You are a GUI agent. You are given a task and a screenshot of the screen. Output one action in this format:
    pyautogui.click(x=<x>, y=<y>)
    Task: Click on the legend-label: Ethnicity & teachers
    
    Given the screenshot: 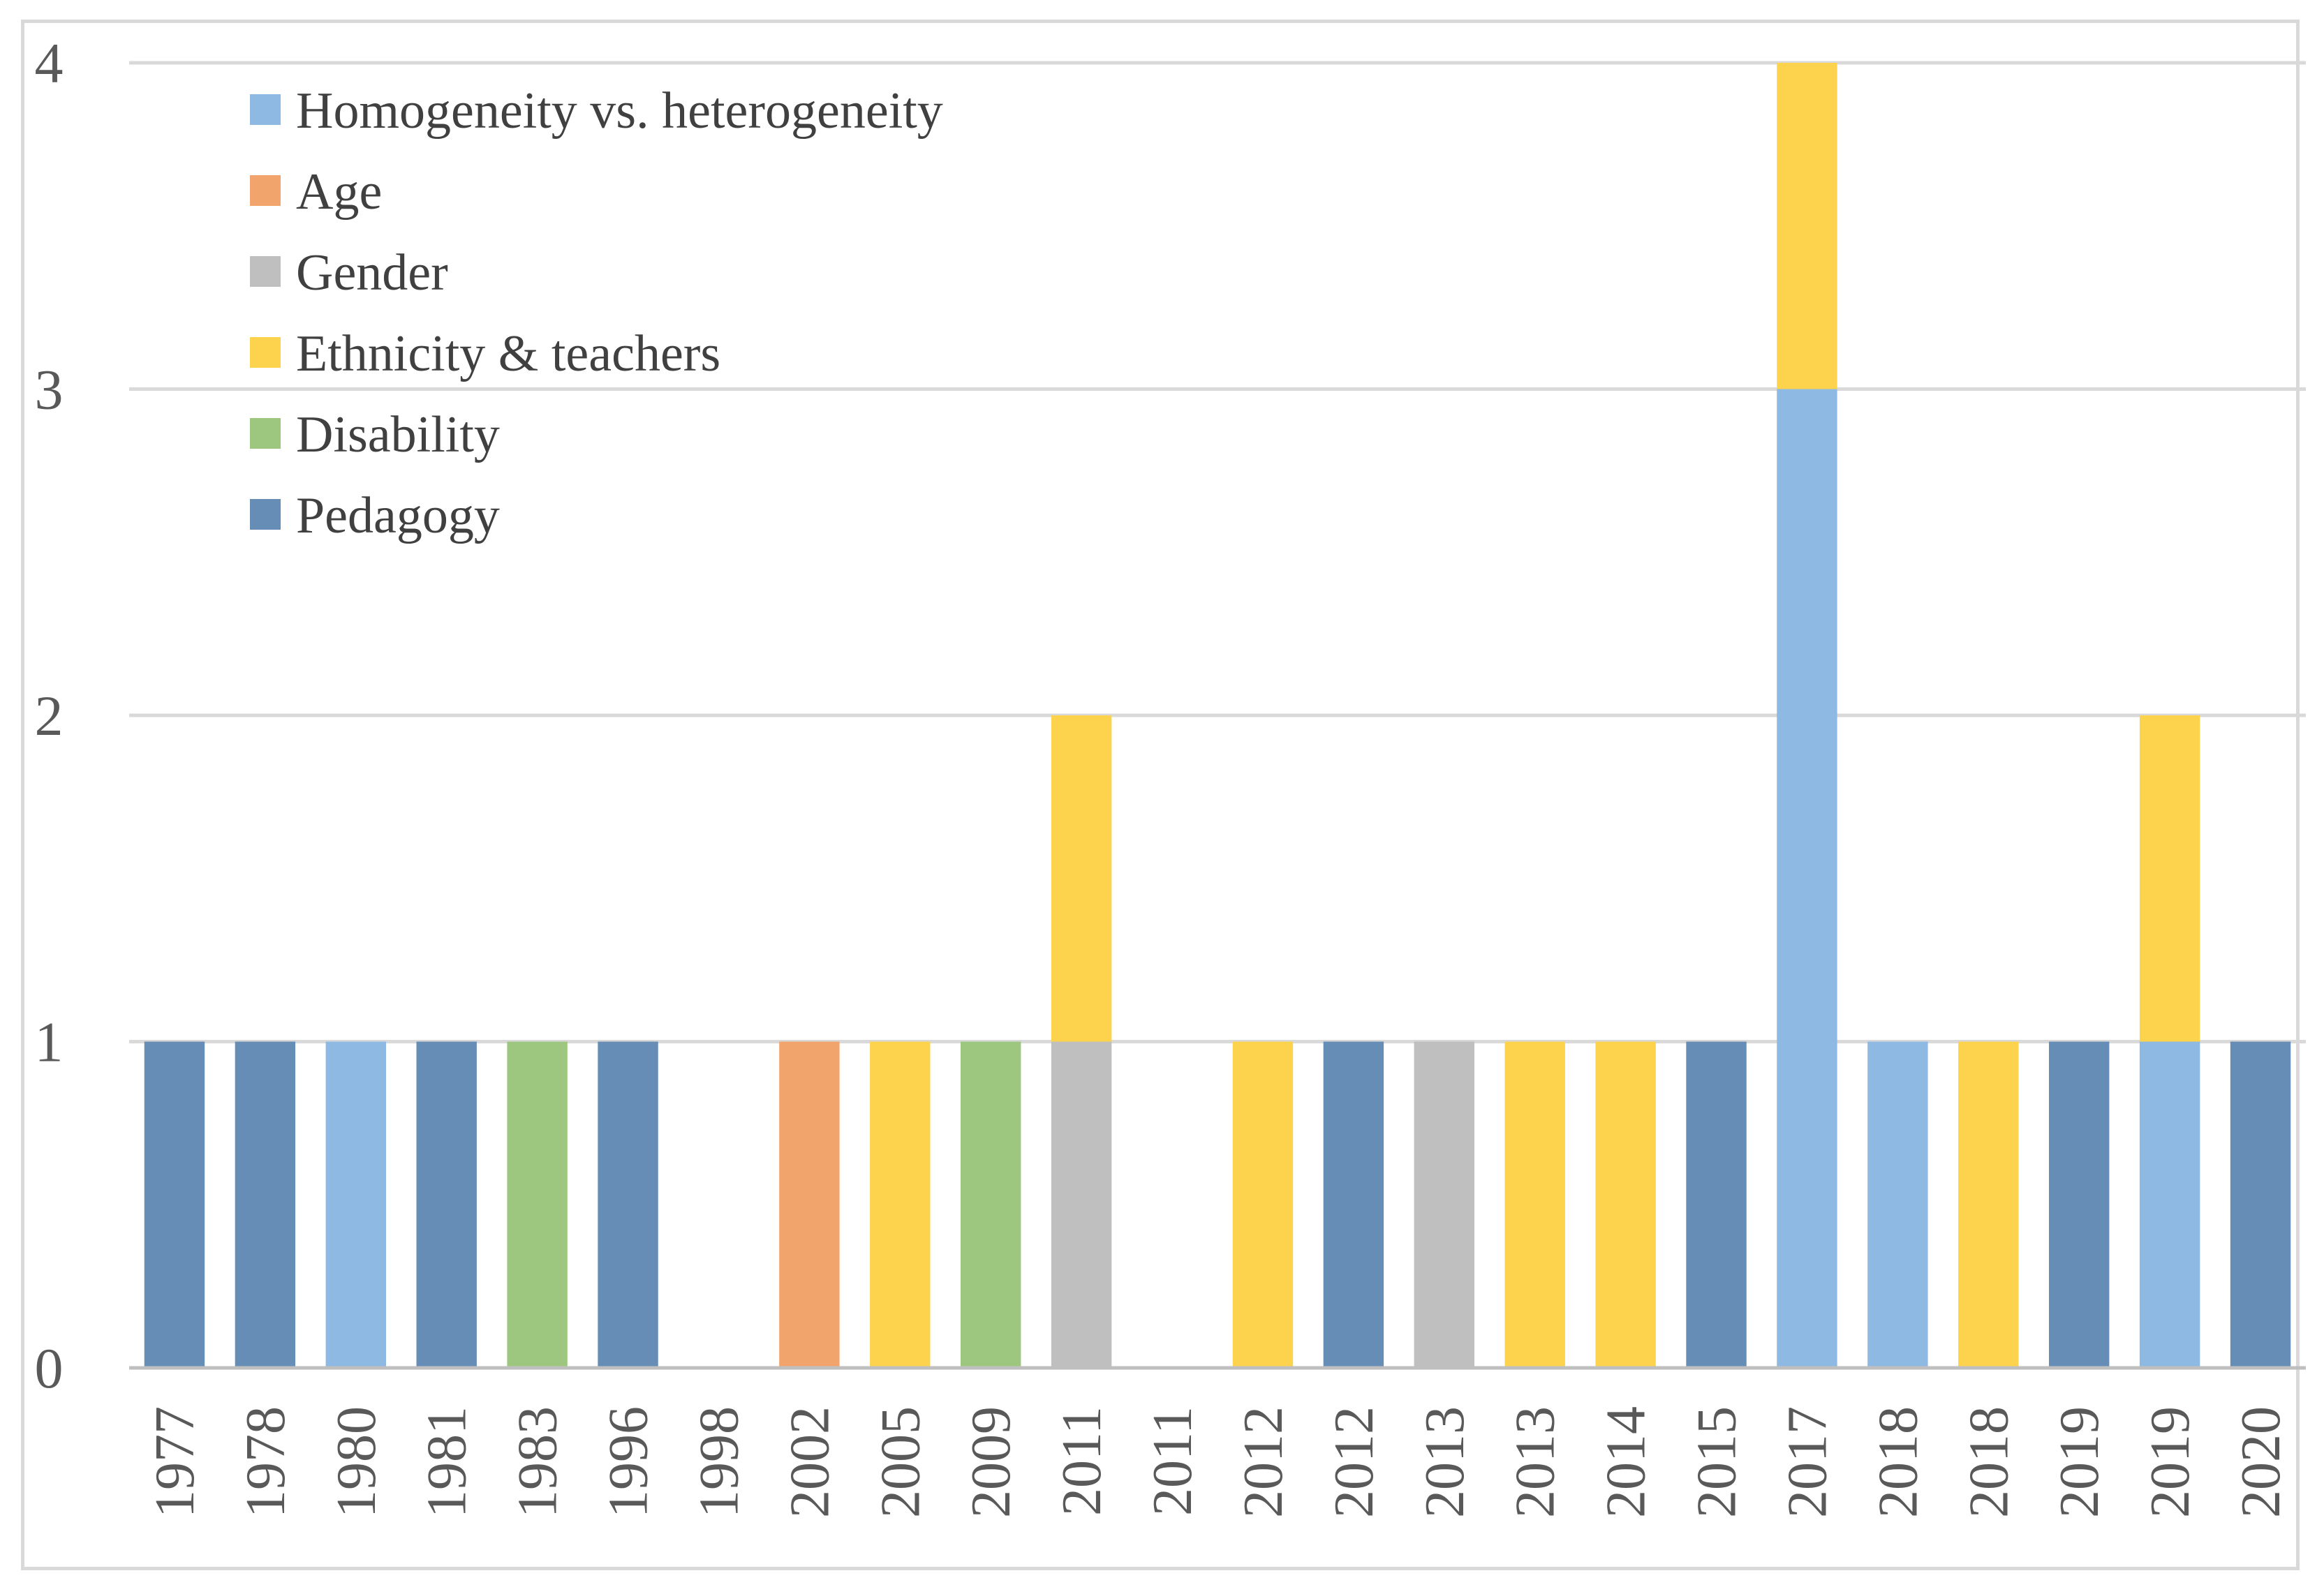 What is the action you would take?
    pyautogui.click(x=508, y=353)
    